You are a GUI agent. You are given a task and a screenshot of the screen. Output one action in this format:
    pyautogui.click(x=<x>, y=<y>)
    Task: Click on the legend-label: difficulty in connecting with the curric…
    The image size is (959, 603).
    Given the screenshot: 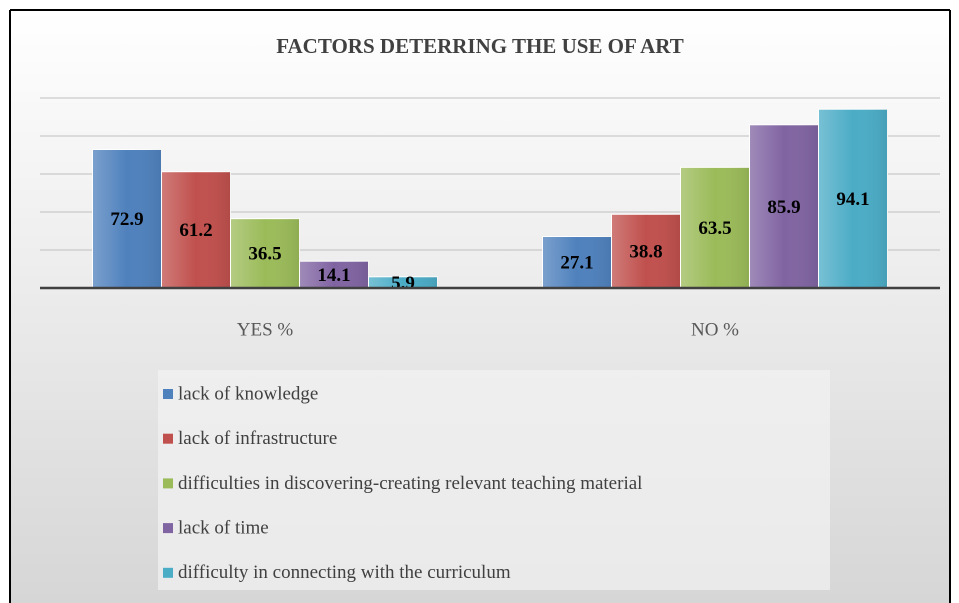 What is the action you would take?
    pyautogui.click(x=344, y=572)
    